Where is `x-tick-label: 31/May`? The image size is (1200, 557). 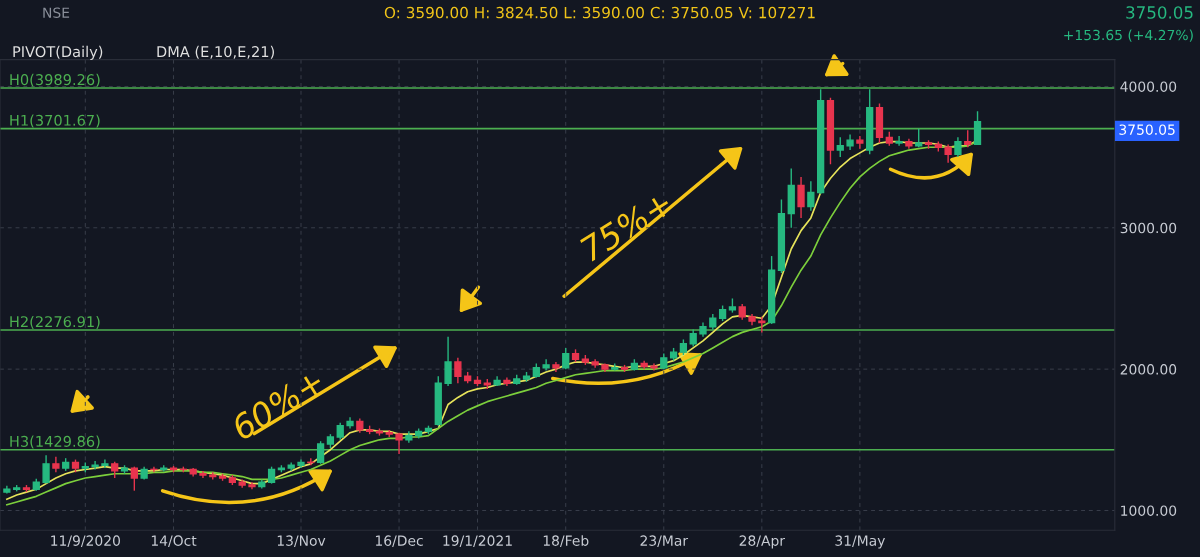
x-tick-label: 31/May is located at coordinates (860, 542).